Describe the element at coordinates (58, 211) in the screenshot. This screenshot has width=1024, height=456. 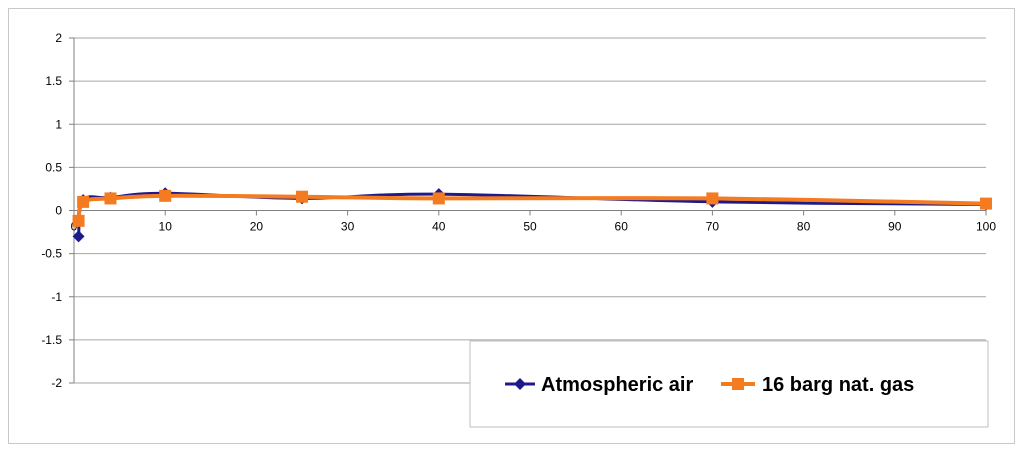
I see `y-tick-label: 0` at that location.